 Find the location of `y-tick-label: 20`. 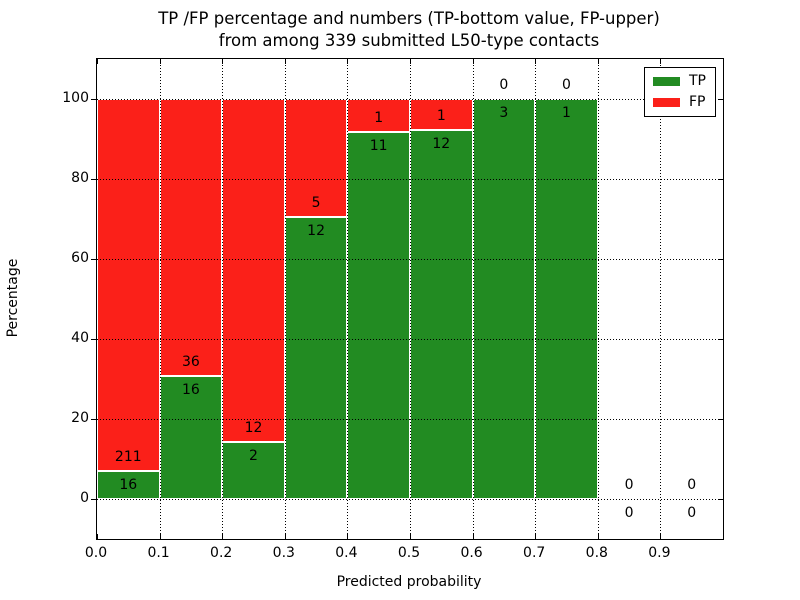

y-tick-label: 20 is located at coordinates (80, 418).